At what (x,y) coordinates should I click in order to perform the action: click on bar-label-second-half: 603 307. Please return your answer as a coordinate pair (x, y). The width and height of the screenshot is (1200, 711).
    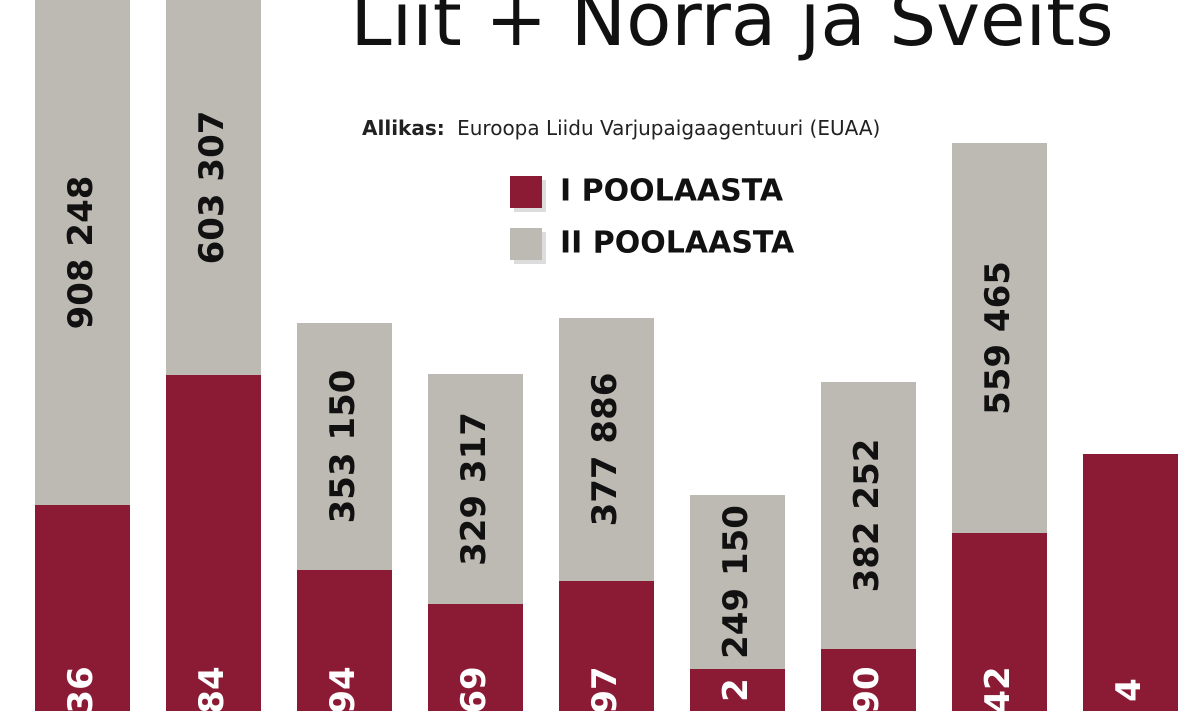
    Looking at the image, I should click on (212, 188).